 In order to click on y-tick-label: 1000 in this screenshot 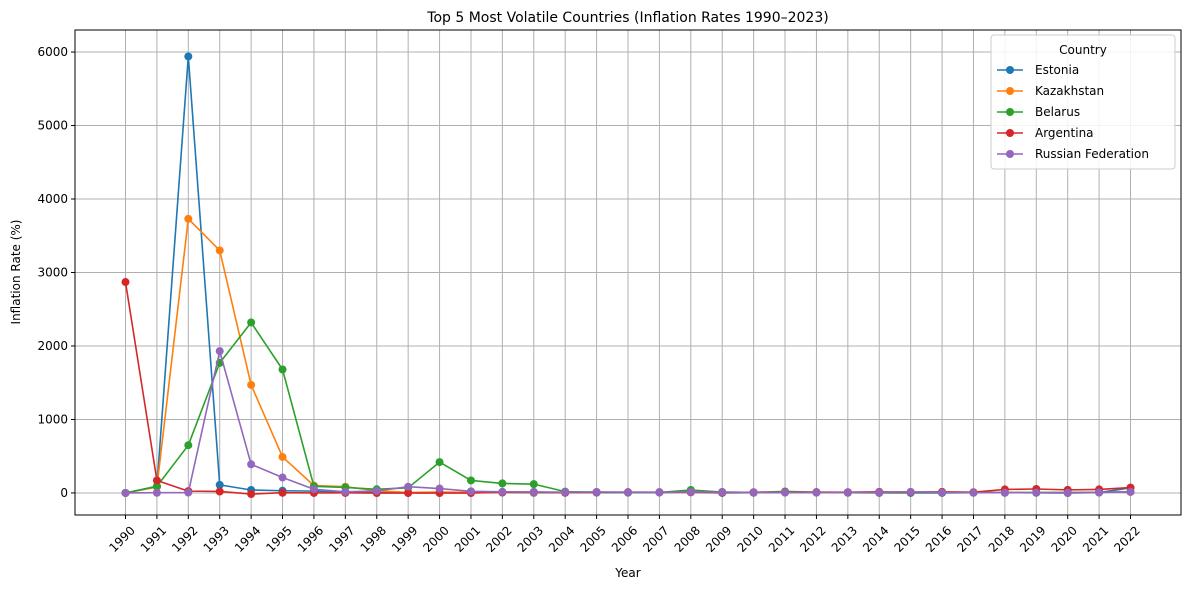, I will do `click(52, 419)`.